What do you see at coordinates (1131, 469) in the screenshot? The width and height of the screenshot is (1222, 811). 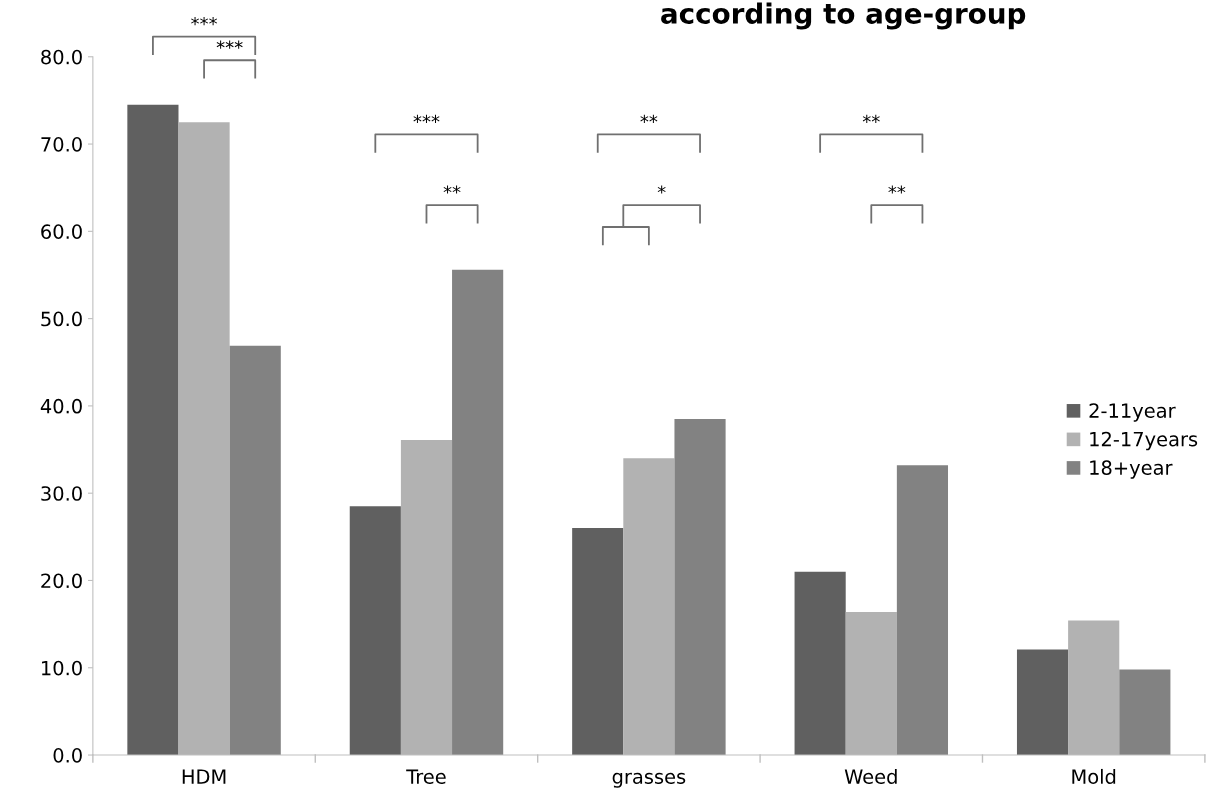 I see `legend-label: 18+year` at bounding box center [1131, 469].